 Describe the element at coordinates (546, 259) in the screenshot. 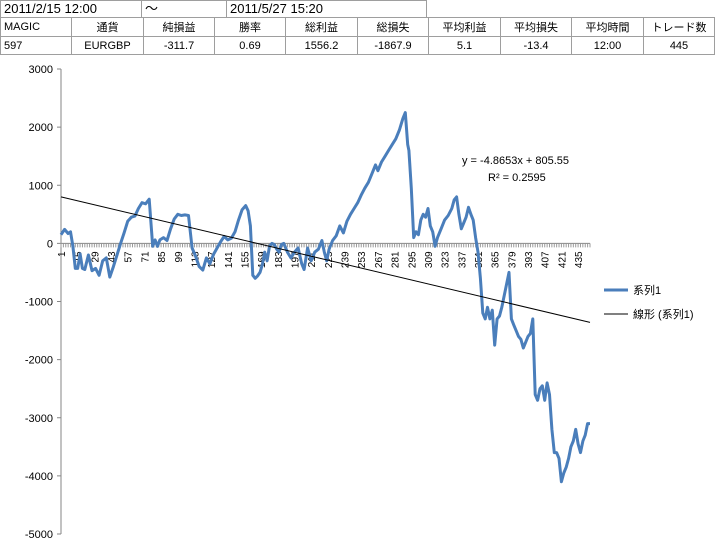

I see `x-tick-label: 407` at that location.